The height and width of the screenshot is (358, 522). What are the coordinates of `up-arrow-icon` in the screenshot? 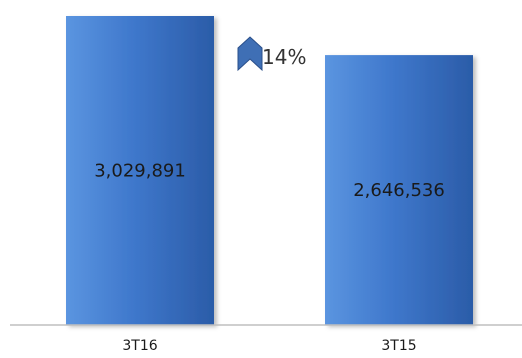 It's located at (250, 54).